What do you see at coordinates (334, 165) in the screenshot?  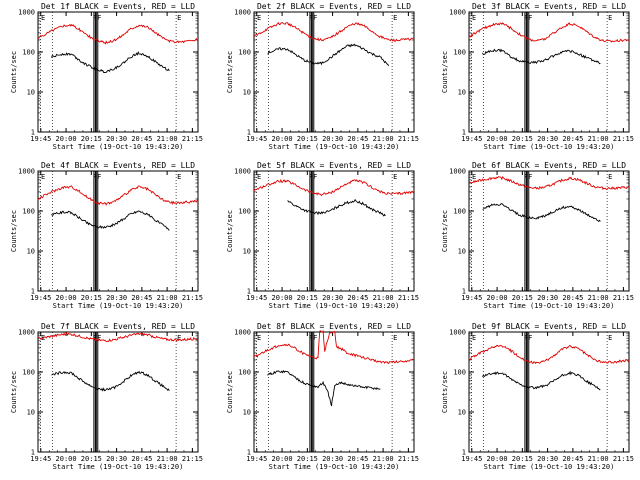 I see `panel-title: Det 5f BLACK = Events, RED = LLD` at bounding box center [334, 165].